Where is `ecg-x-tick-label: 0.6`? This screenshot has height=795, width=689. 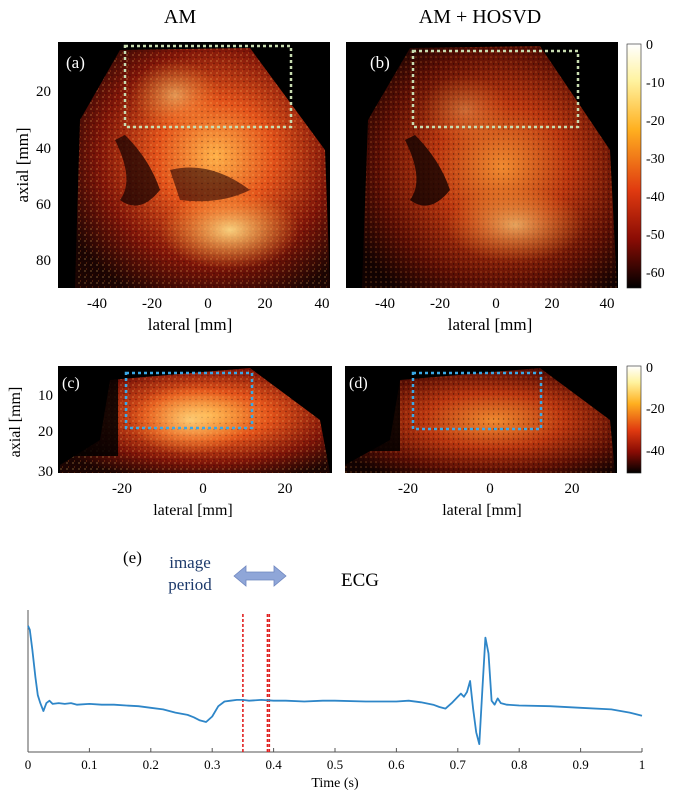
ecg-x-tick-label: 0.6 is located at coordinates (396, 764).